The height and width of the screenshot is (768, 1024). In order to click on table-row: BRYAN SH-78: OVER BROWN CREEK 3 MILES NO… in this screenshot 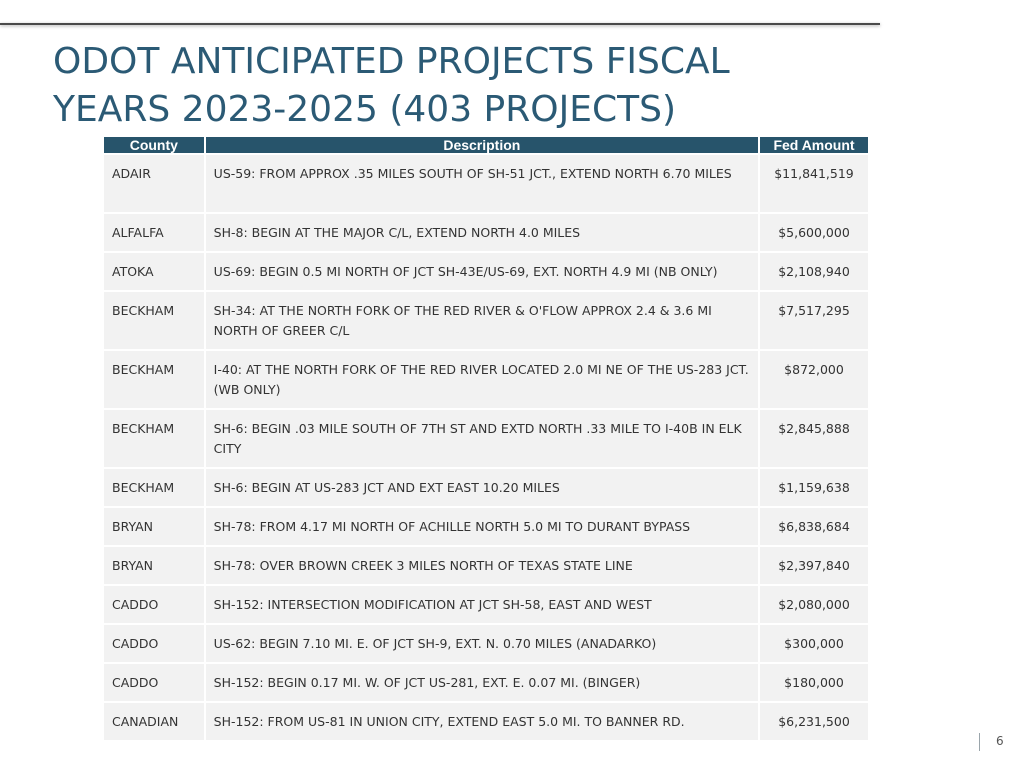, I will do `click(486, 565)`.